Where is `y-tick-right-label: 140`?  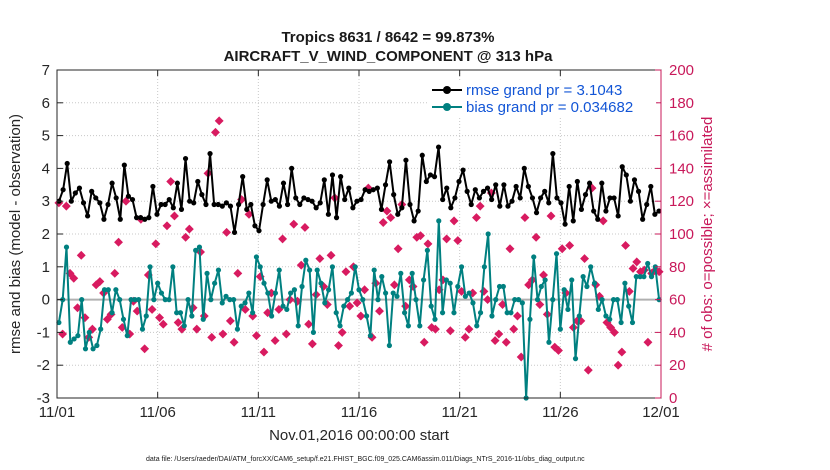
y-tick-right-label: 140 is located at coordinates (681, 168).